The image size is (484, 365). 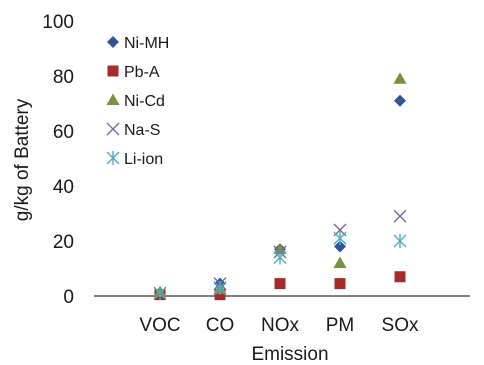 I want to click on legend-label-ni-mh: Ni-MH, so click(x=146, y=43).